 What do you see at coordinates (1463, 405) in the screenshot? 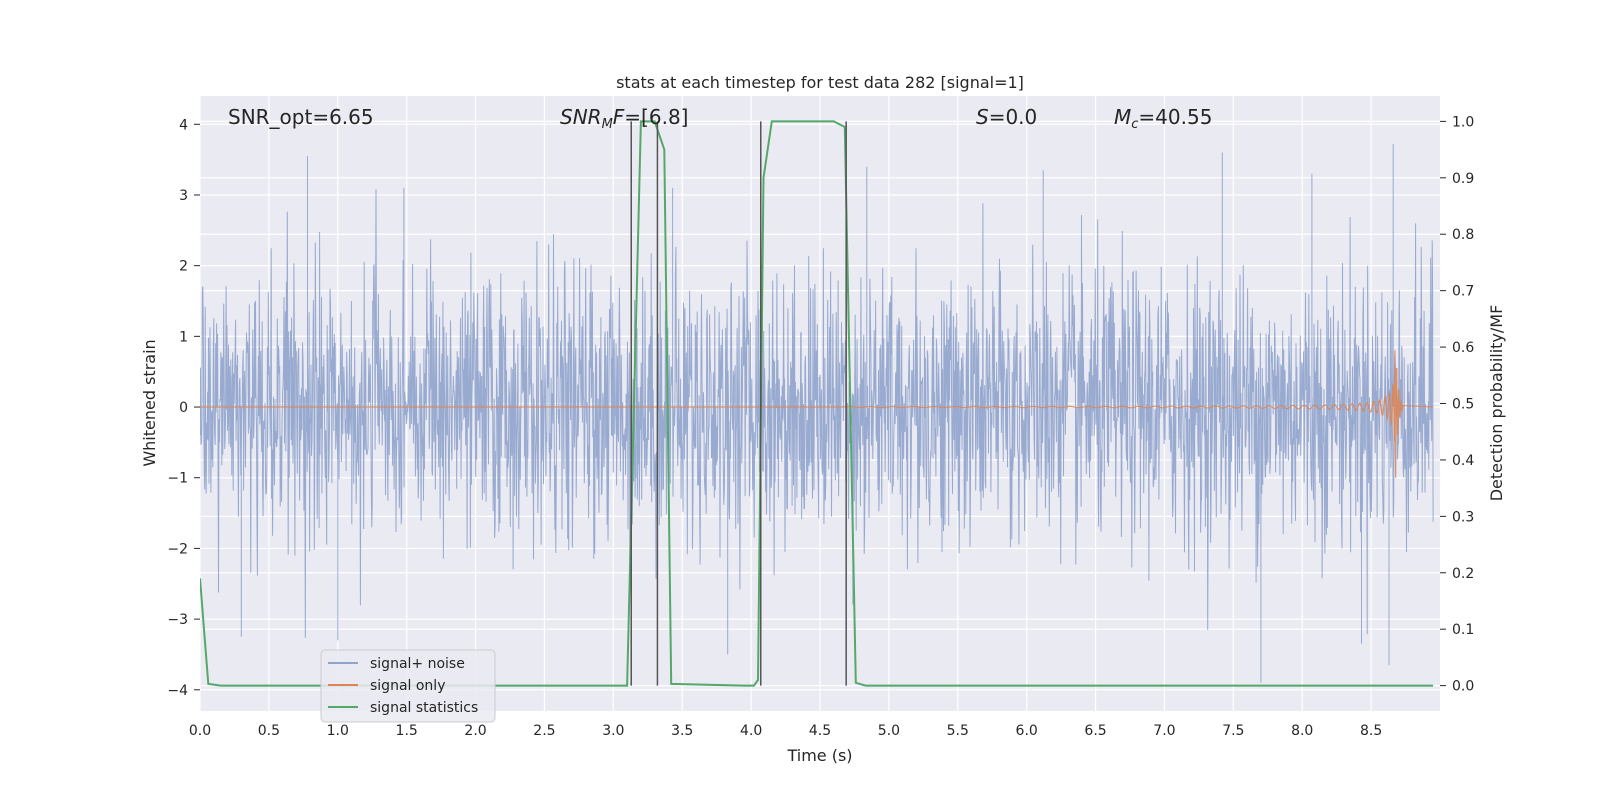
I see `y-right-tick-label: 0.5` at bounding box center [1463, 405].